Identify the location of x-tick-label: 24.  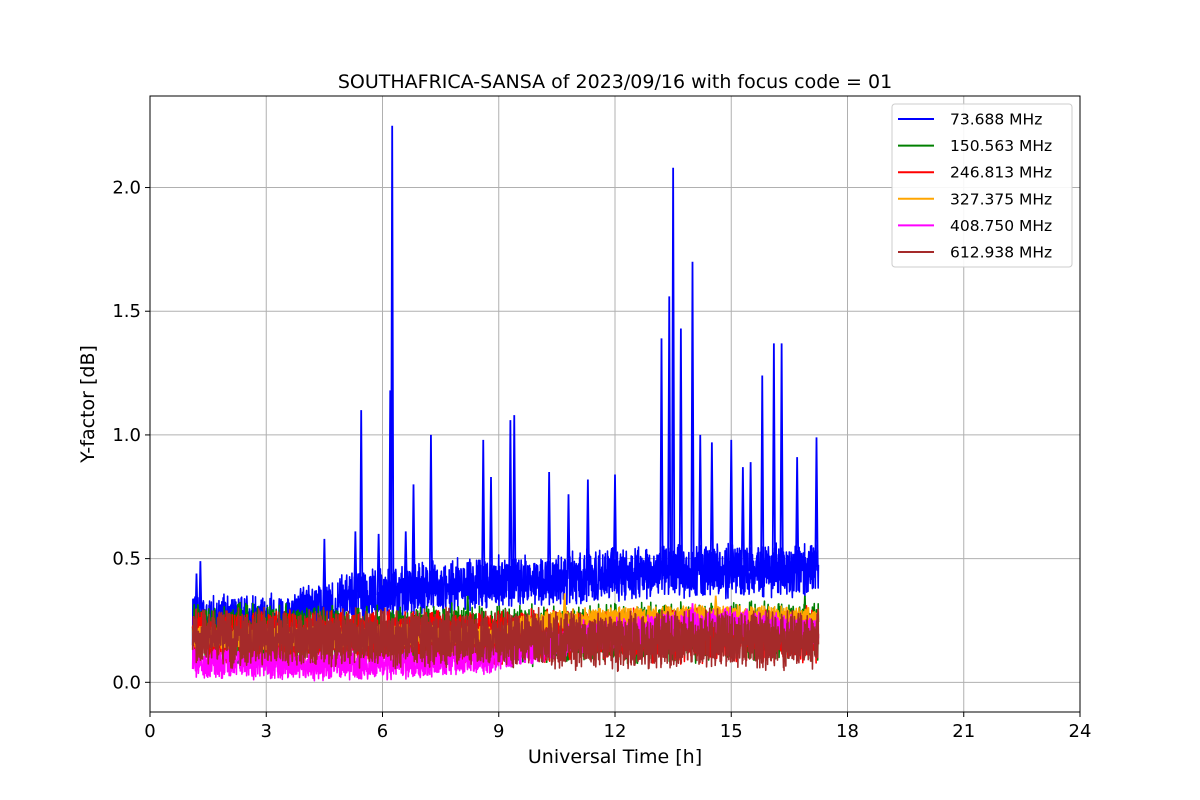
(1080, 731).